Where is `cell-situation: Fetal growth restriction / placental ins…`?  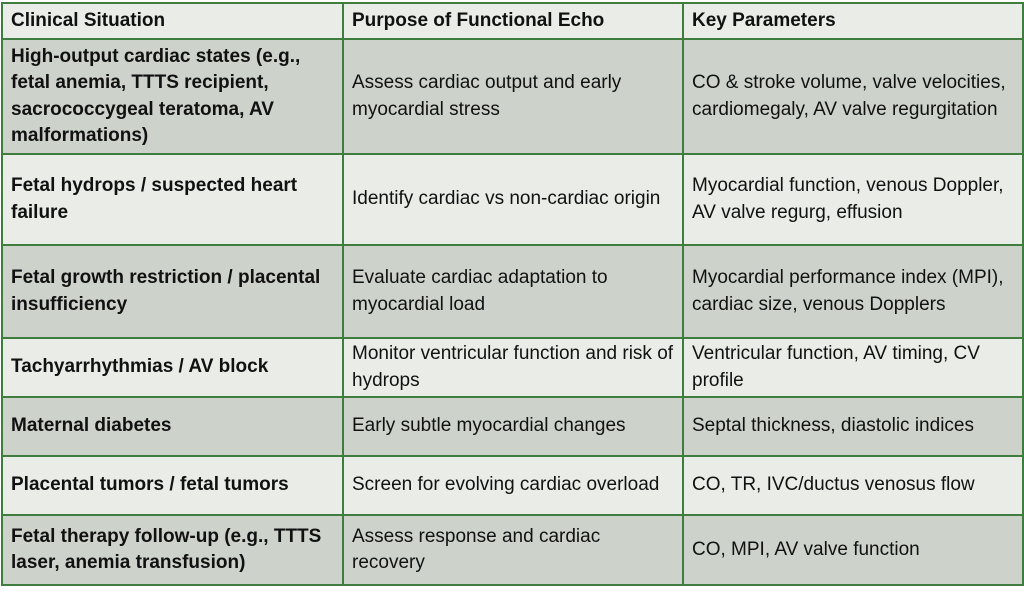
cell-situation: Fetal growth restriction / placental ins… is located at coordinates (172, 291).